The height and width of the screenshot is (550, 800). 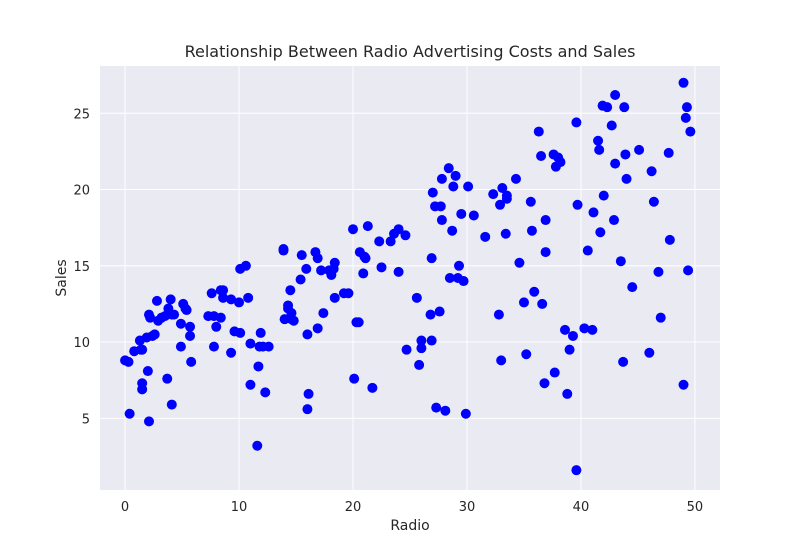 I want to click on y-tick-label: 10, so click(x=81, y=343).